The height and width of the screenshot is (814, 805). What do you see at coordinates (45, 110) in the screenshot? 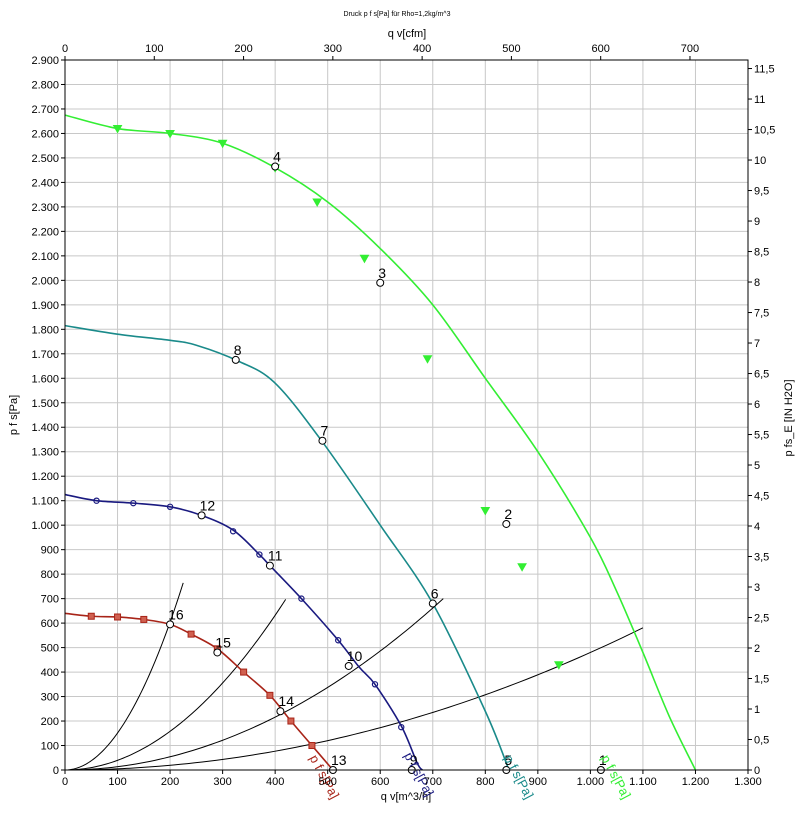
I see `y-left-tick-label: 2.700` at bounding box center [45, 110].